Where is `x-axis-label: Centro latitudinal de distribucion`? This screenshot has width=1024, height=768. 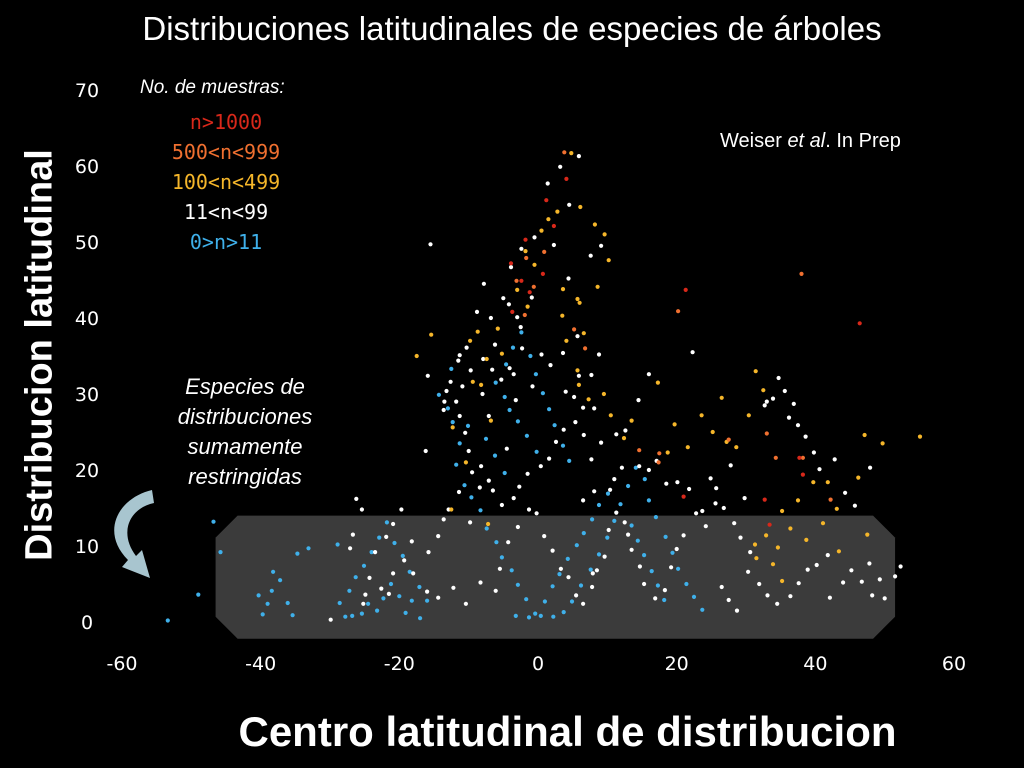 x-axis-label: Centro latitudinal de distribucion is located at coordinates (567, 731).